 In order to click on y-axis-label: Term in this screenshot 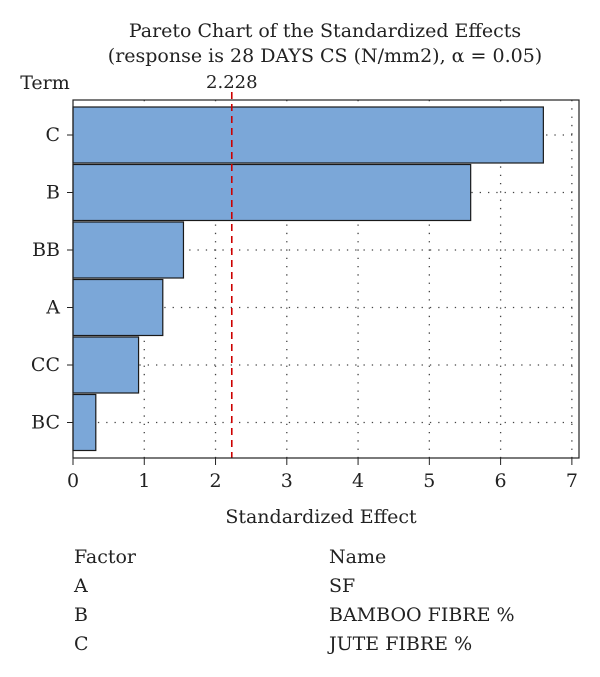, I will do `click(45, 83)`.